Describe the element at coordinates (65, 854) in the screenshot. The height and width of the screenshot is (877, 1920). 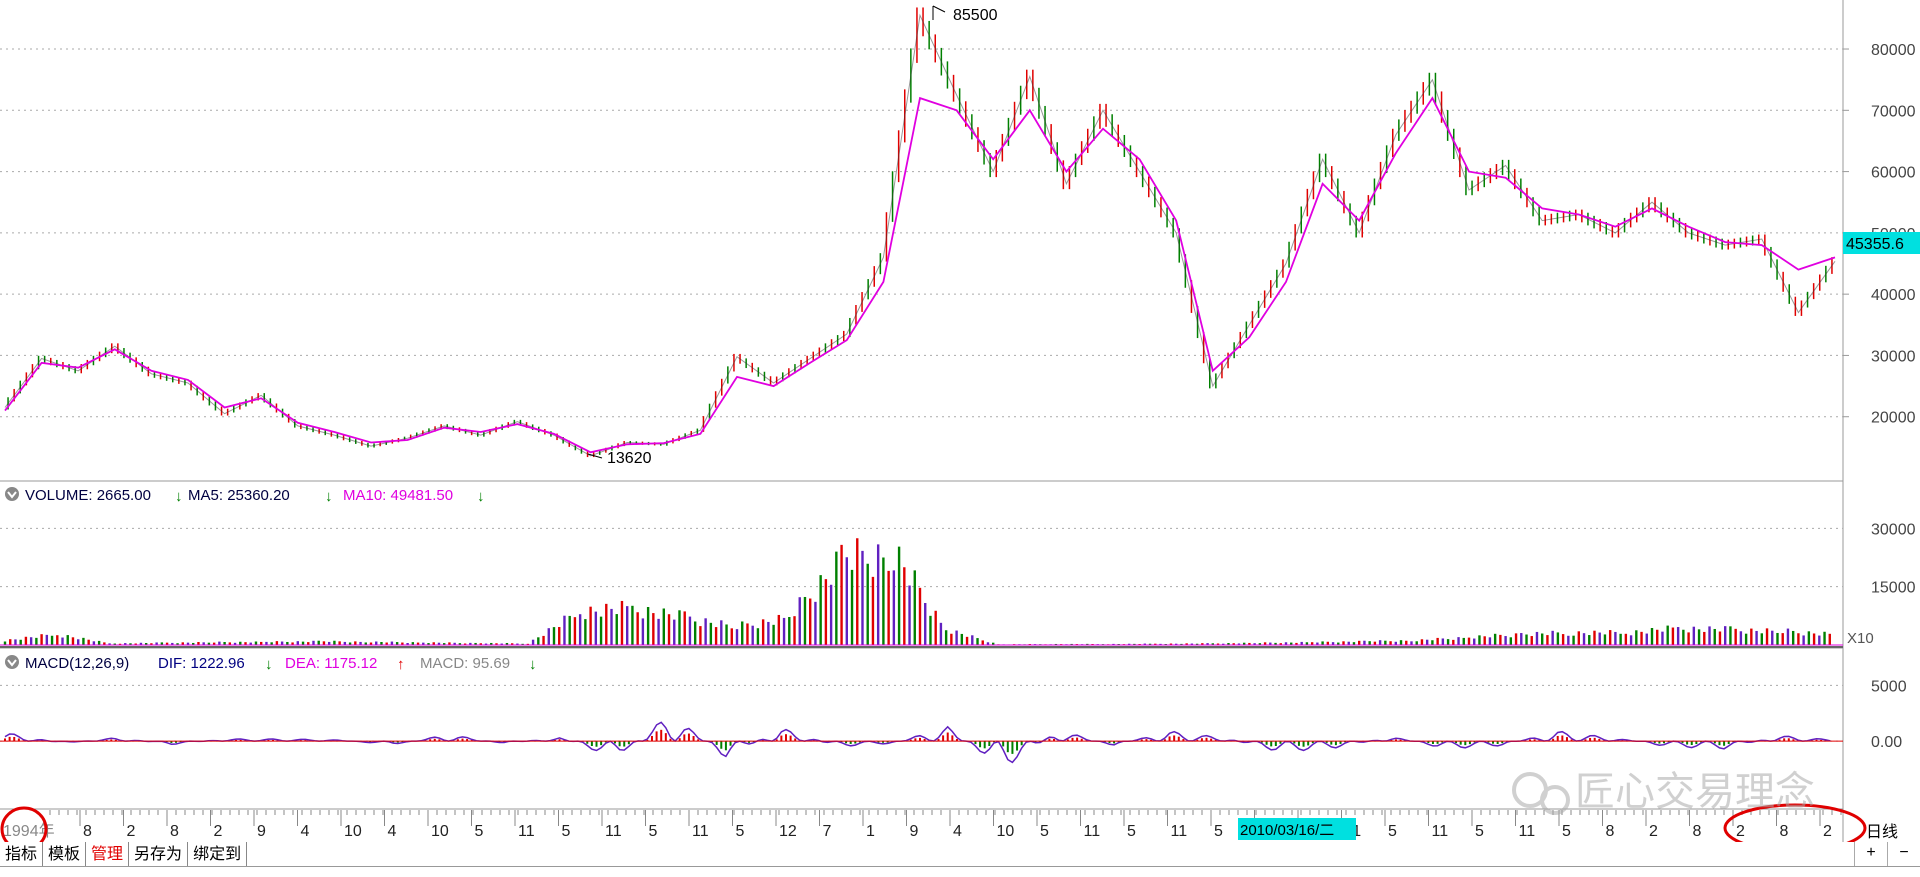
I see `tab-template: 模板` at that location.